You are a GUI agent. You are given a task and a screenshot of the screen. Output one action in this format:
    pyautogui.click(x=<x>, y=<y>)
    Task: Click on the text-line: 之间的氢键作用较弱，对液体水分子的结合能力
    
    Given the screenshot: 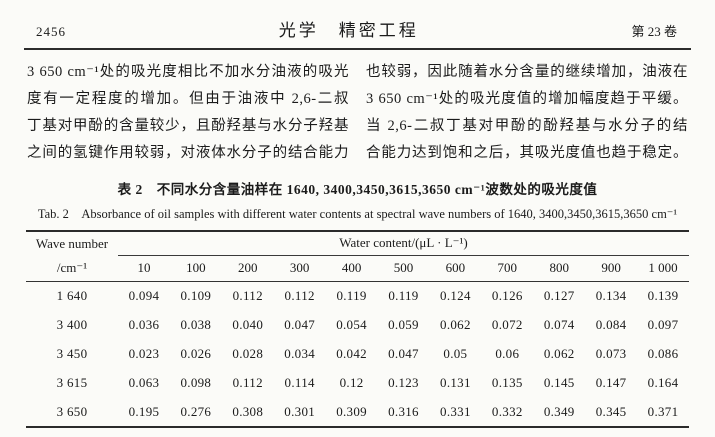 What is the action you would take?
    pyautogui.click(x=188, y=153)
    